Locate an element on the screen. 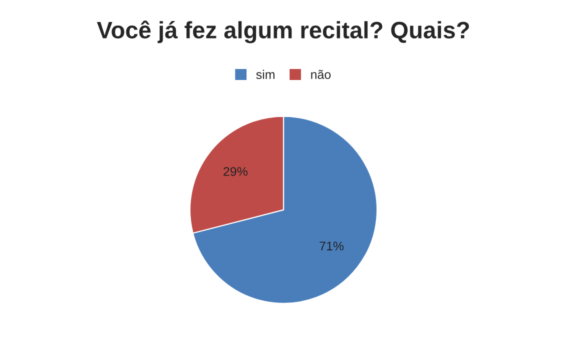 Image resolution: width=567 pixels, height=344 pixels. chart-title: Você já fez algum recital? Quais? is located at coordinates (282, 32).